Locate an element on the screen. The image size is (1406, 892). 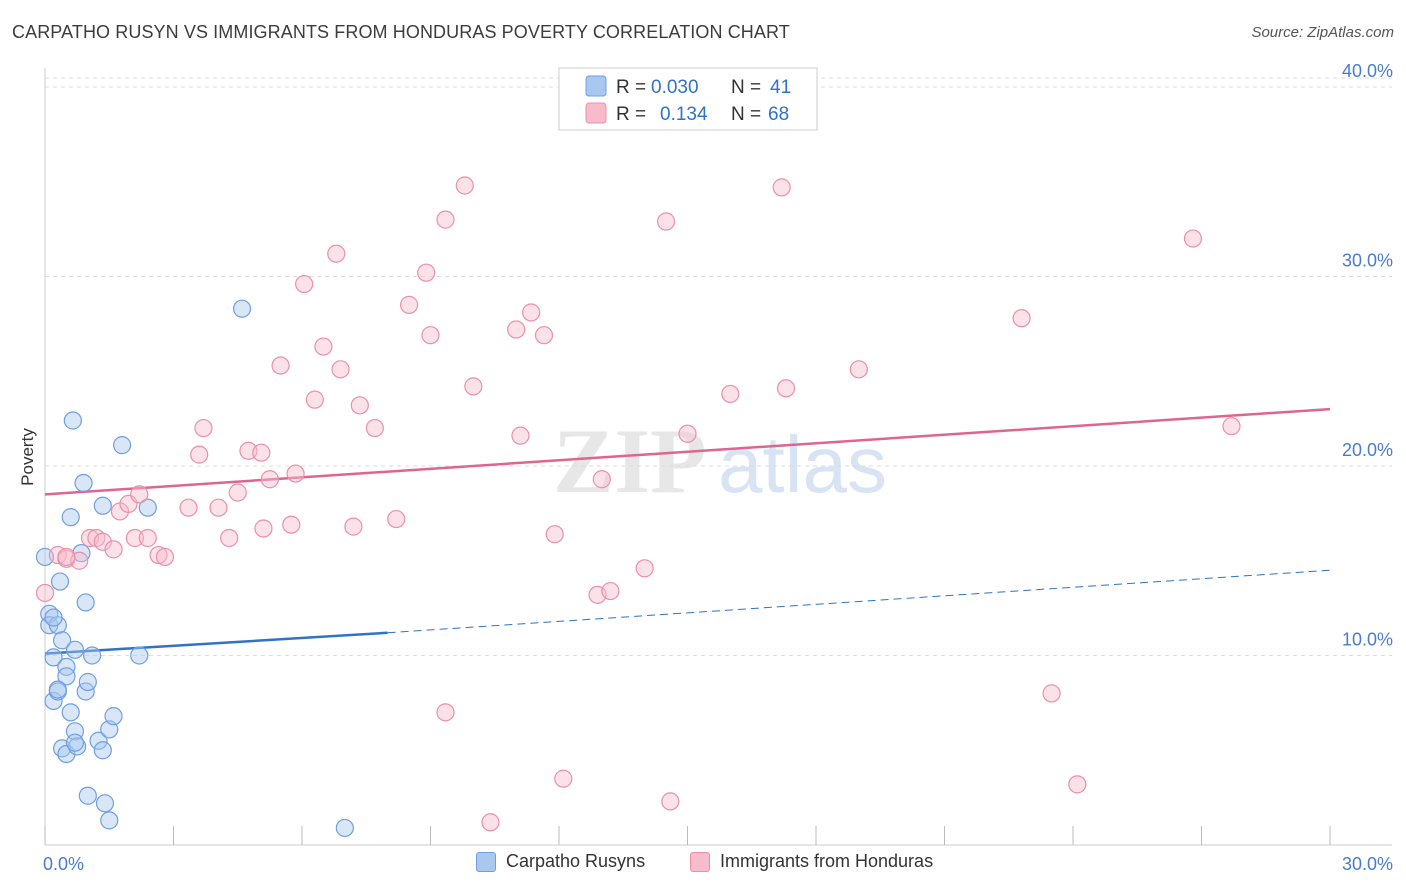
bottom-legend-swatch-pink is located at coordinates (700, 861).